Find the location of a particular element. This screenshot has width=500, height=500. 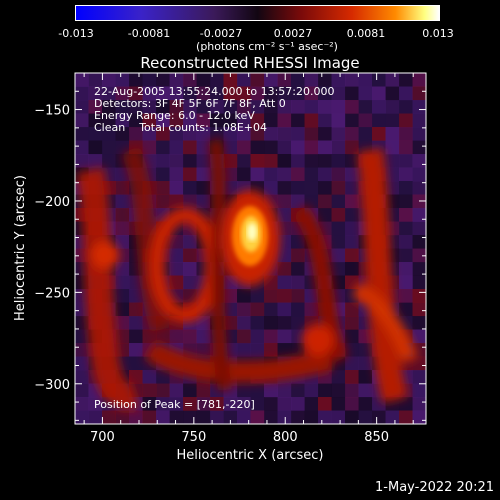

annotation-energy-range: Energy Range: 6.0 - 12.0 keV is located at coordinates (174, 115).